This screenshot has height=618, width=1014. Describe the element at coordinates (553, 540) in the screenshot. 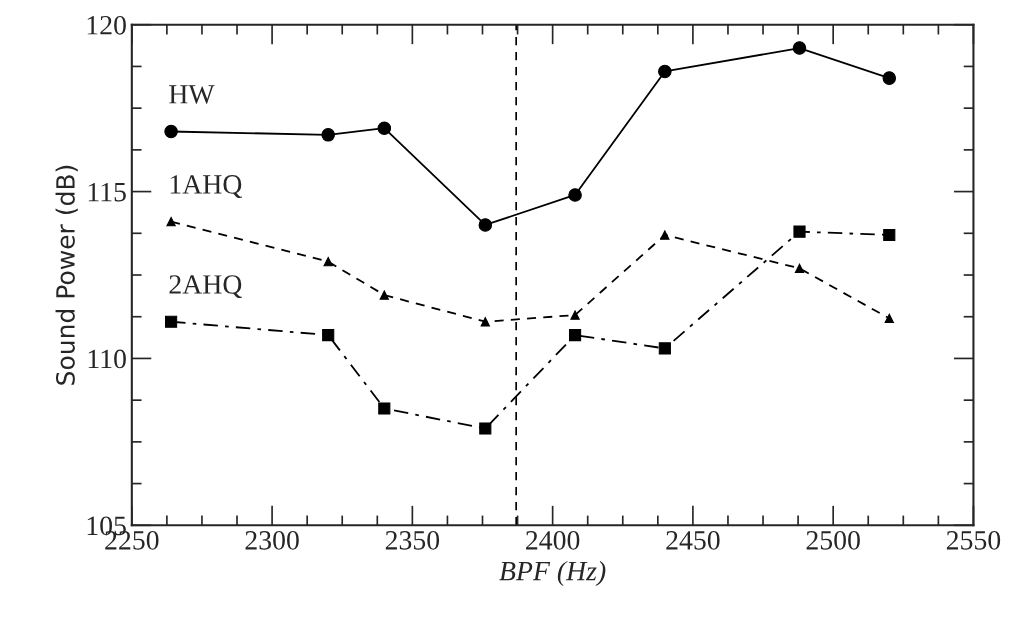

I see `x-tick-label: 2400` at that location.